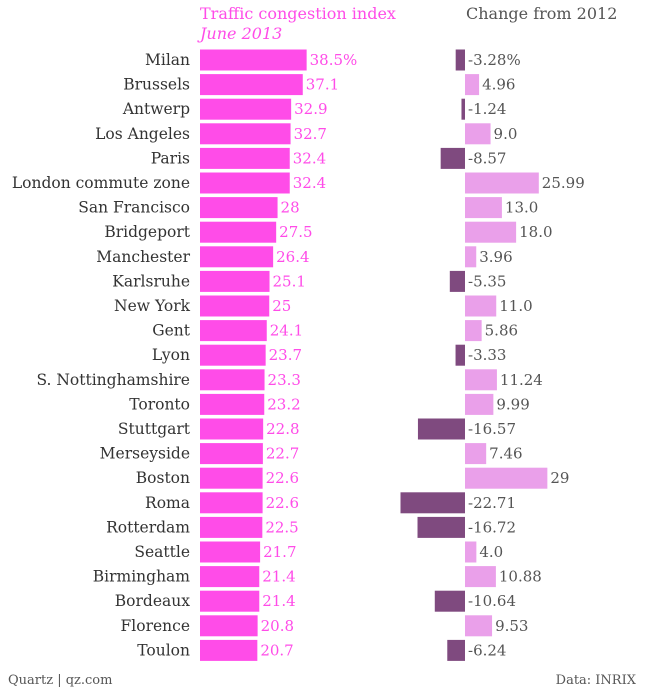  What do you see at coordinates (284, 380) in the screenshot?
I see `index-value-label: 23.3` at bounding box center [284, 380].